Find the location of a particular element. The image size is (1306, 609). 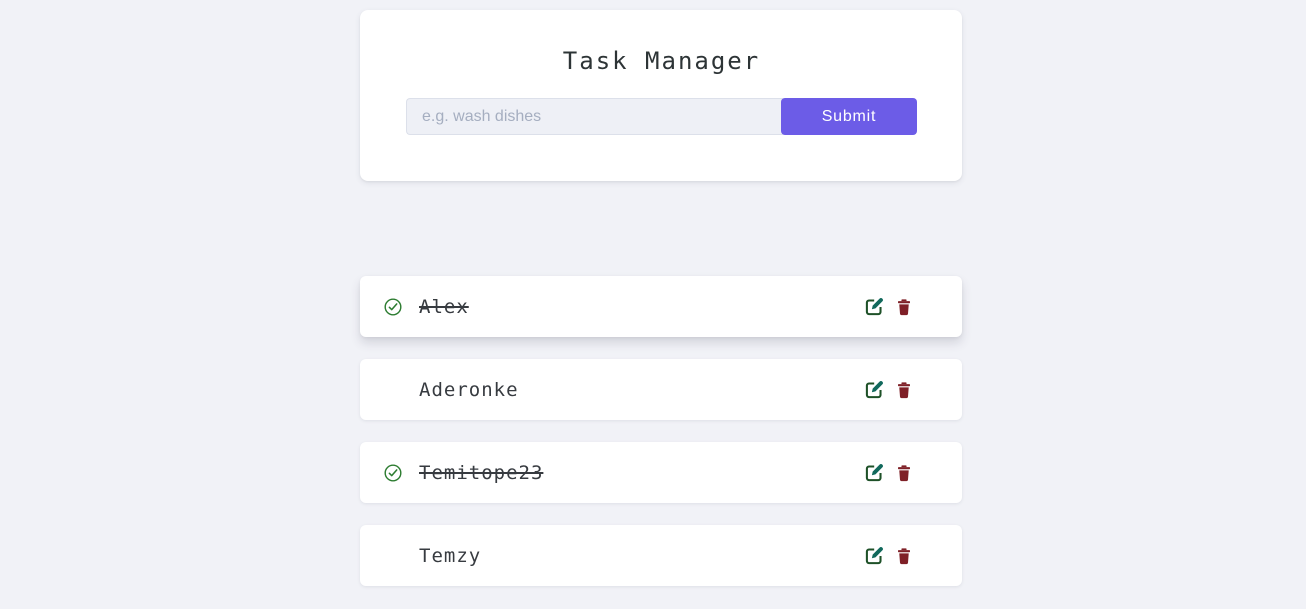

add-task-form: Submit is located at coordinates (661, 116).